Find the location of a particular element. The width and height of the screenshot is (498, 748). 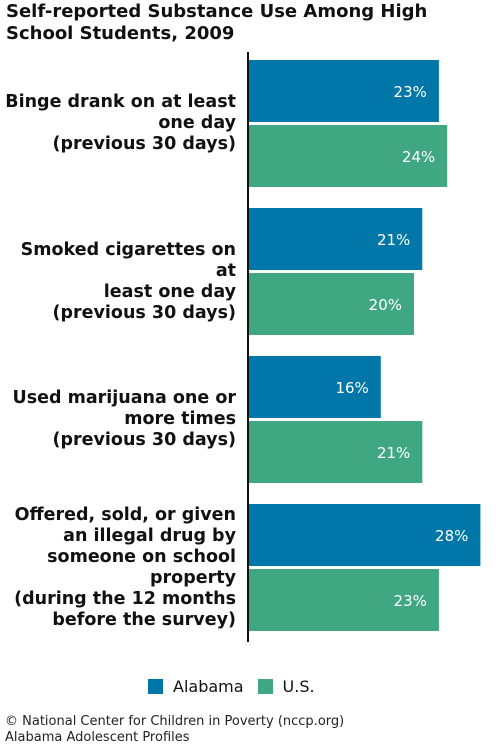

legend-item-us: U.S. is located at coordinates (286, 686).